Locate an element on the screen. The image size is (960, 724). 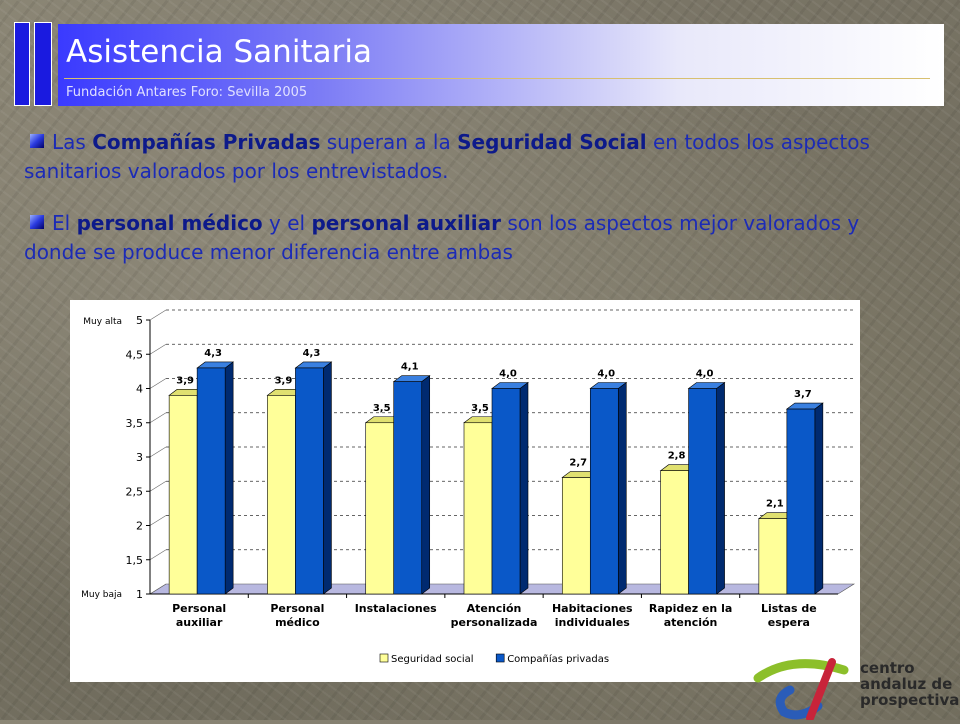
x-tick-label: personalizada is located at coordinates (494, 622).